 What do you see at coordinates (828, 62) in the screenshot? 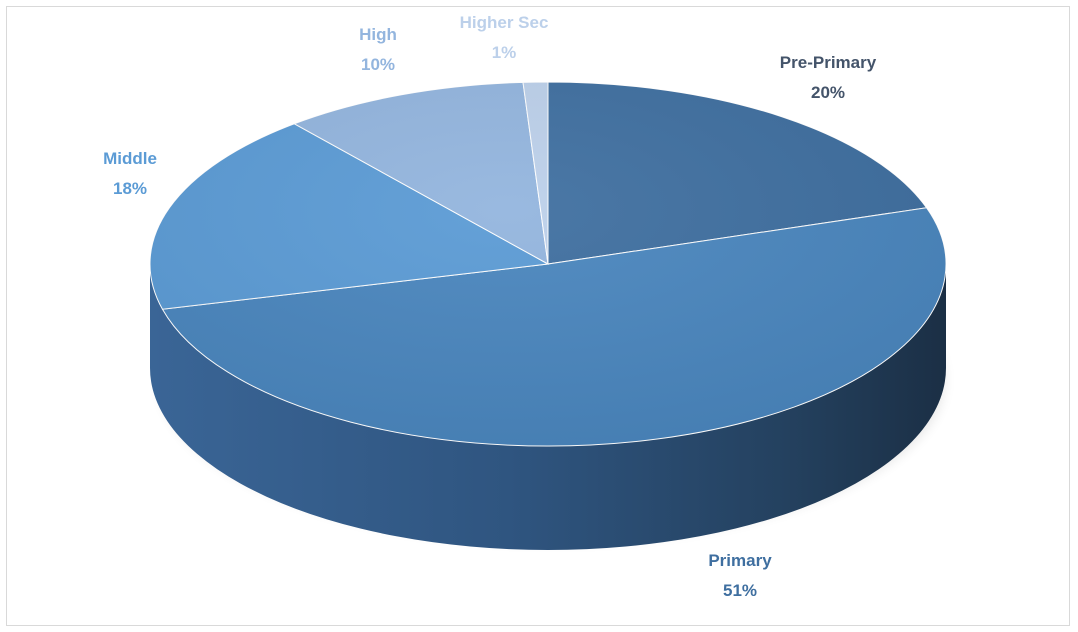
I see `slice-label-pre-primary: Pre-Primary` at bounding box center [828, 62].